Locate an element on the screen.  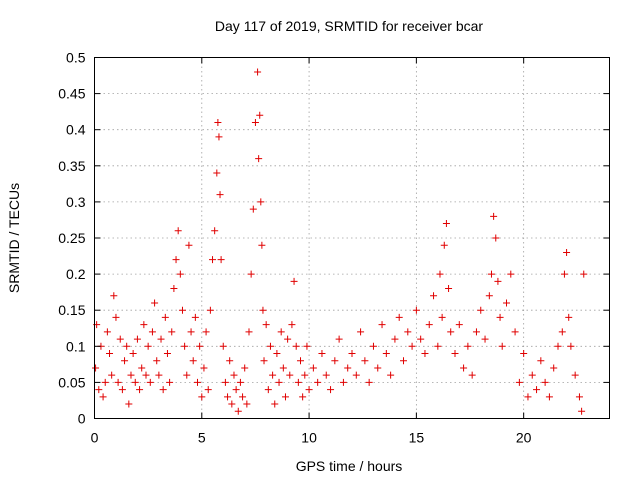
y-tick-label: 0.05 is located at coordinates (71, 382).